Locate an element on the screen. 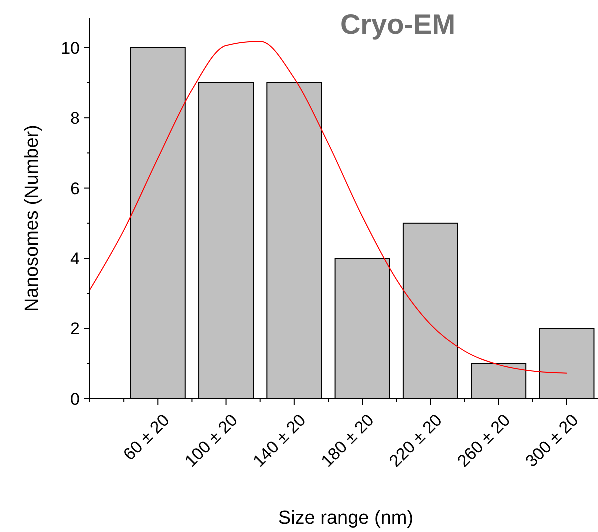 The image size is (598, 532). y-axis-title: Nanosomes (Number) is located at coordinates (32, 218).